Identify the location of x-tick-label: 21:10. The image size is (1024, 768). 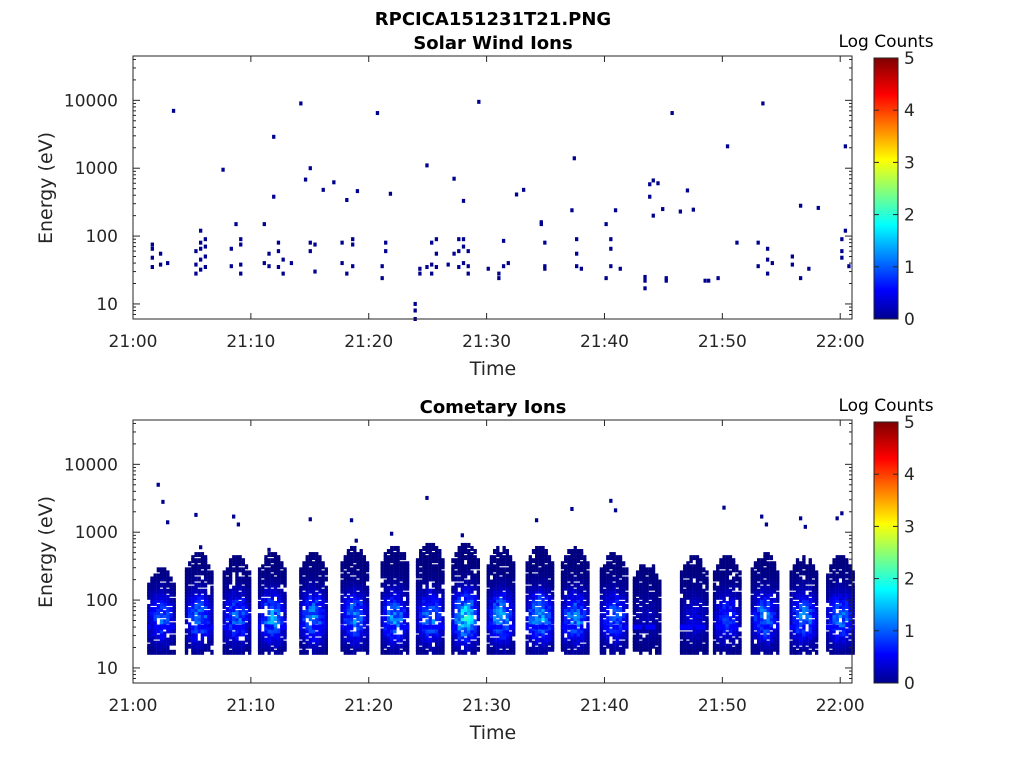
(250, 342).